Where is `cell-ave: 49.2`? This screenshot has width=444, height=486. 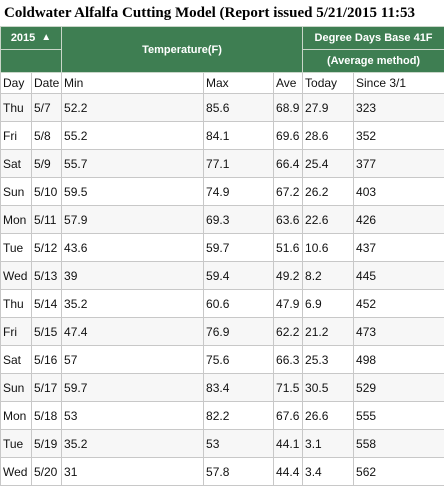 cell-ave: 49.2 is located at coordinates (288, 276).